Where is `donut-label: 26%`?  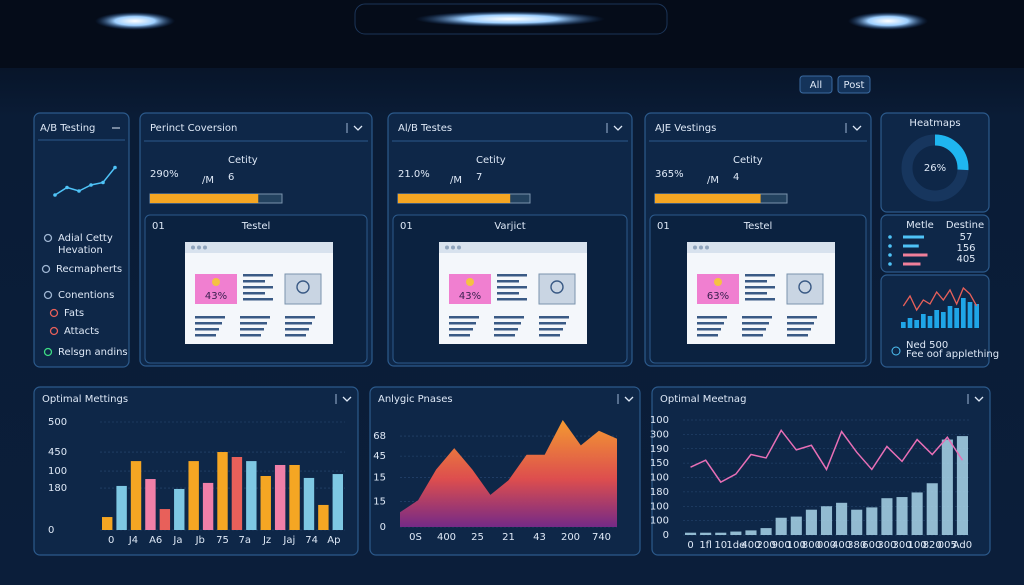 donut-label: 26% is located at coordinates (935, 168).